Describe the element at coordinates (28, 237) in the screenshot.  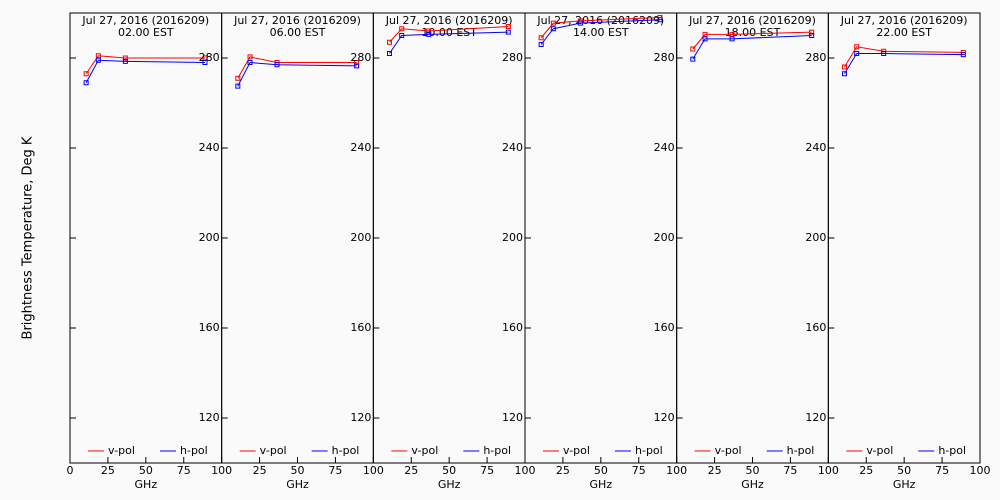
I see `y-axis-label: Brightness Temperature, Deg K` at that location.